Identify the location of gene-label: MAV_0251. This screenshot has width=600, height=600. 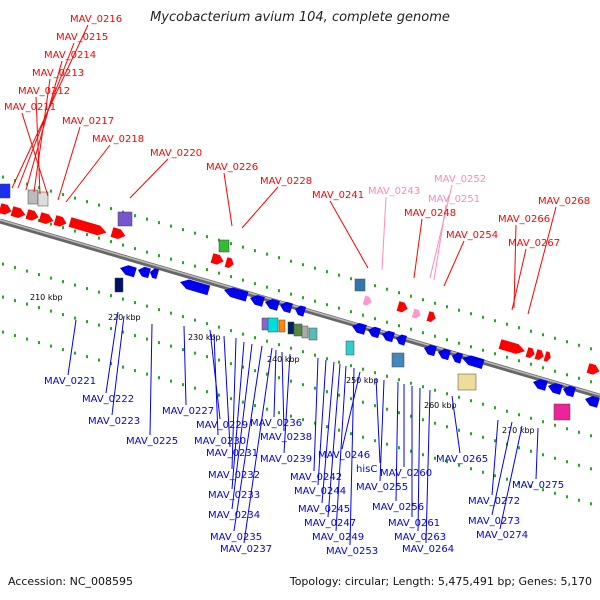
(454, 199).